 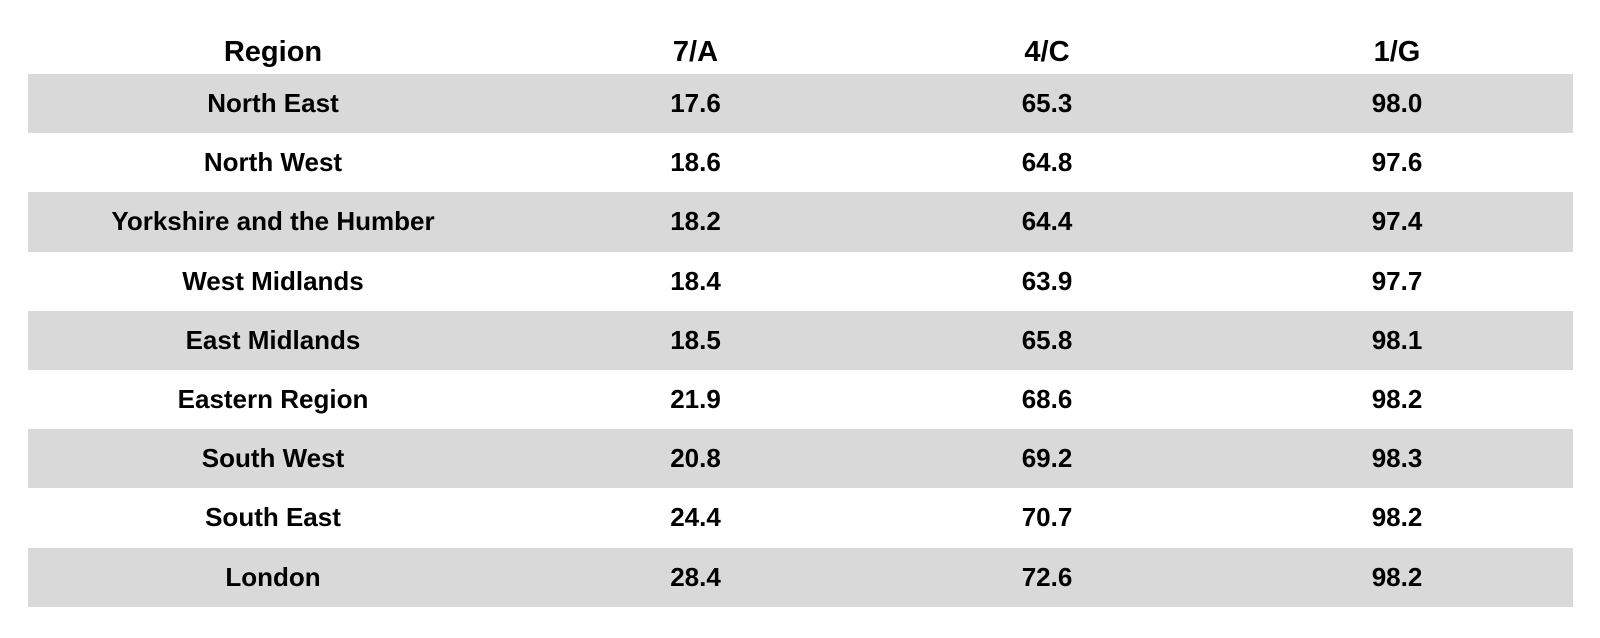 I want to click on value-cell: 18.5, so click(x=695, y=339).